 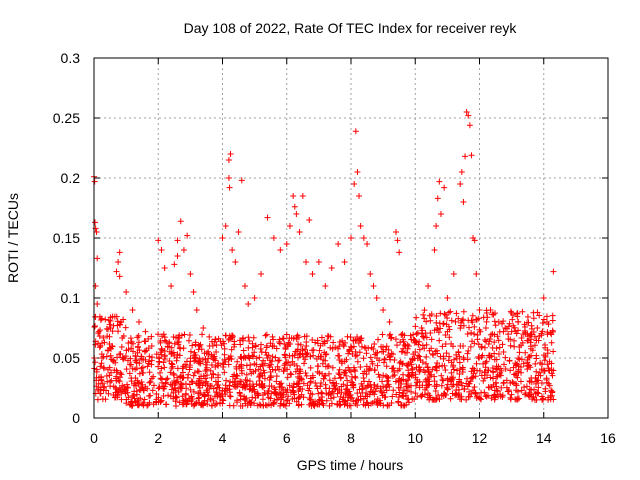 I want to click on x-axis-label: GPS time / hours, so click(x=350, y=465).